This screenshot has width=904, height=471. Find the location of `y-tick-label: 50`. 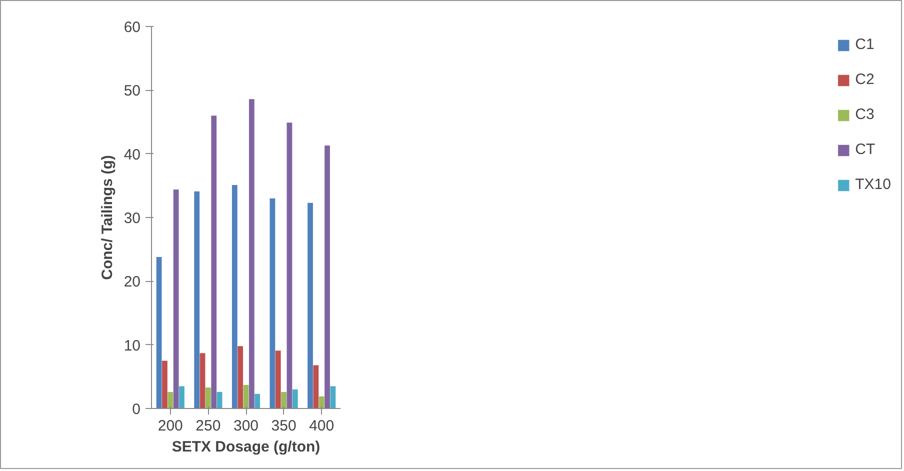

y-tick-label: 50 is located at coordinates (132, 91).